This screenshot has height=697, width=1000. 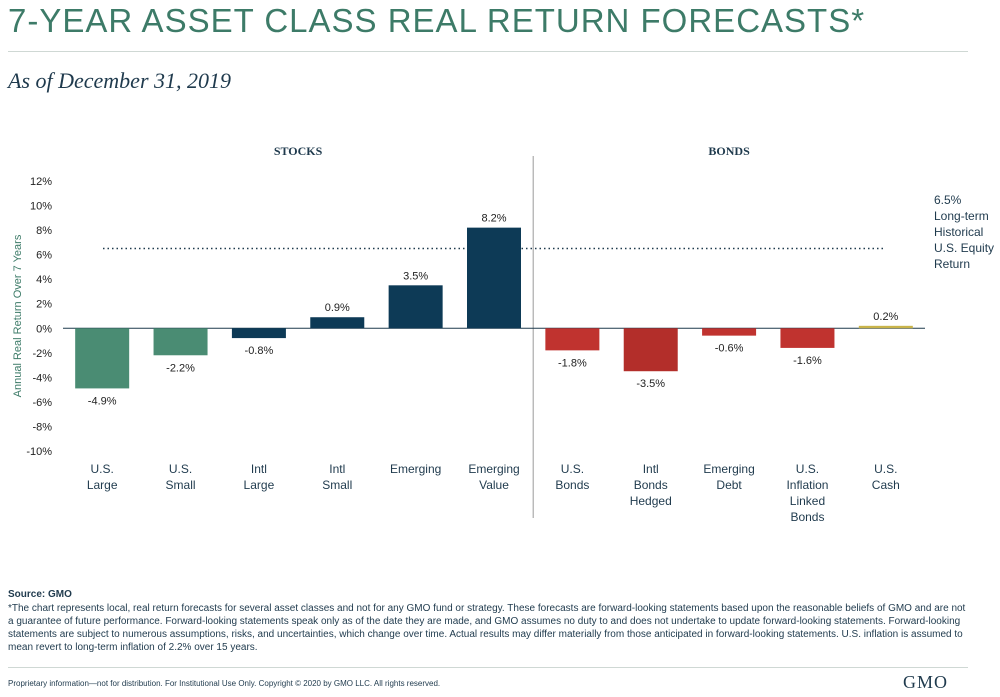 I want to click on value-label: -0.8%, so click(x=259, y=351).